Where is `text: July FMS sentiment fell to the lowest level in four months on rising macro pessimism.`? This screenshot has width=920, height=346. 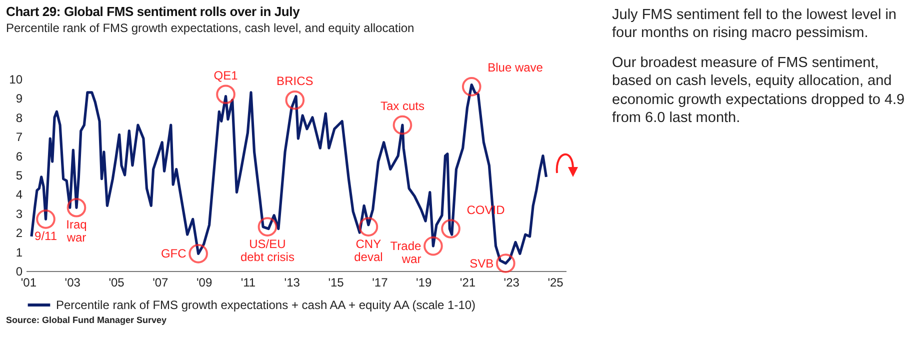
text: July FMS sentiment fell to the lowest level in four months on rising macro pessimism. is located at coordinates (755, 24).